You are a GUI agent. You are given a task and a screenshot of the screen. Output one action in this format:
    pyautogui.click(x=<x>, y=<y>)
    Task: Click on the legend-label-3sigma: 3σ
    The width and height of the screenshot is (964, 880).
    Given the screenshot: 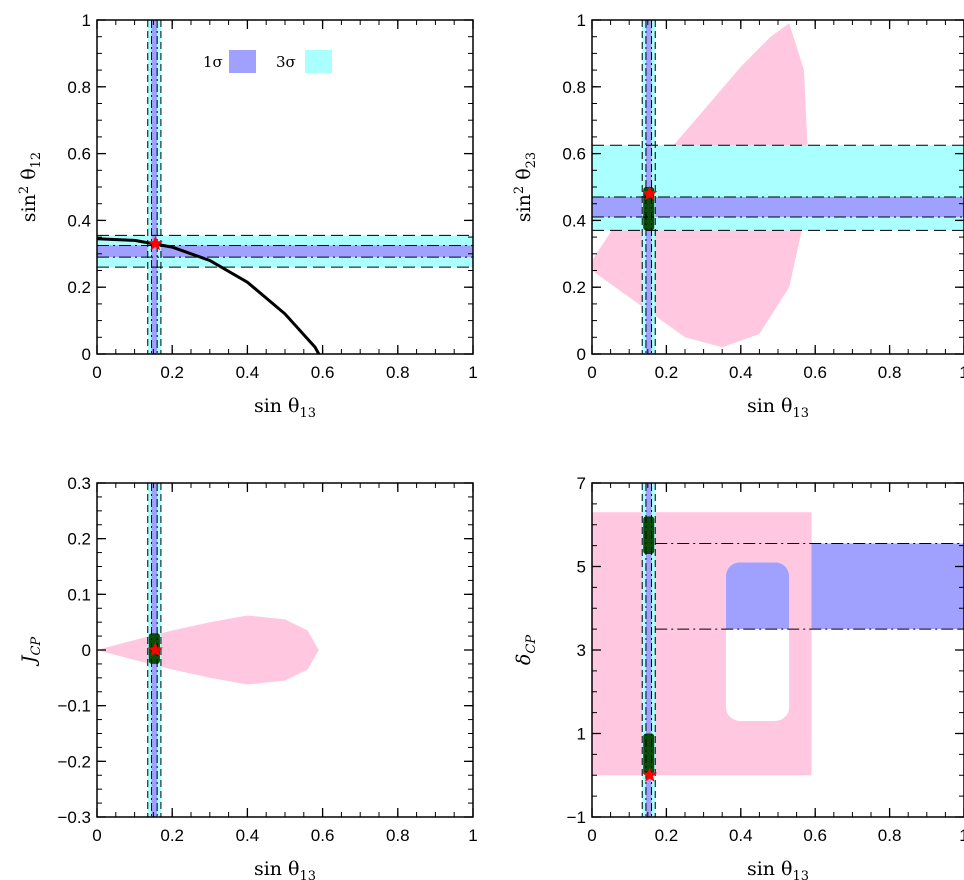 What is the action you would take?
    pyautogui.click(x=286, y=62)
    